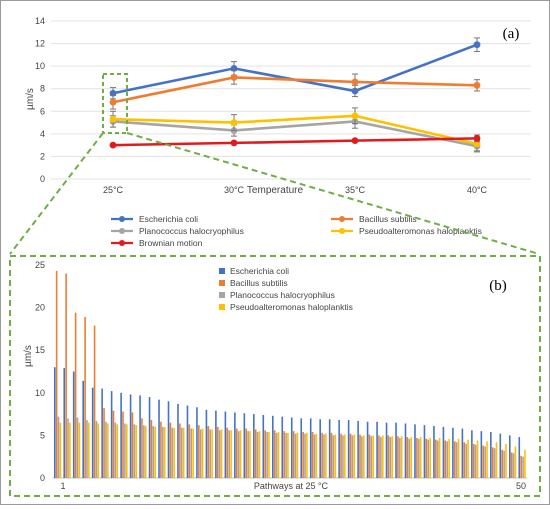 Image resolution: width=550 pixels, height=509 pixels. What do you see at coordinates (40, 350) in the screenshot?
I see `panel-b-y-tick-label: 15` at bounding box center [40, 350].